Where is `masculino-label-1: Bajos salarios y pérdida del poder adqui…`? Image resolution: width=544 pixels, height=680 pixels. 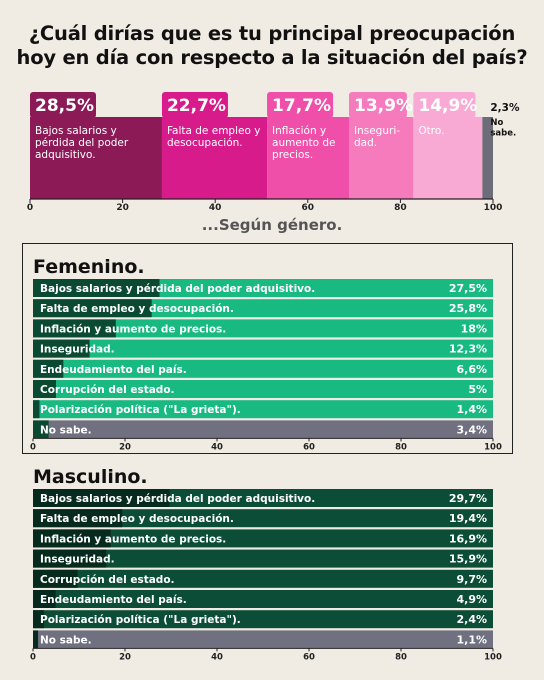
masculino-label-1: Bajos salarios y pérdida del poder adqui… is located at coordinates (177, 499).